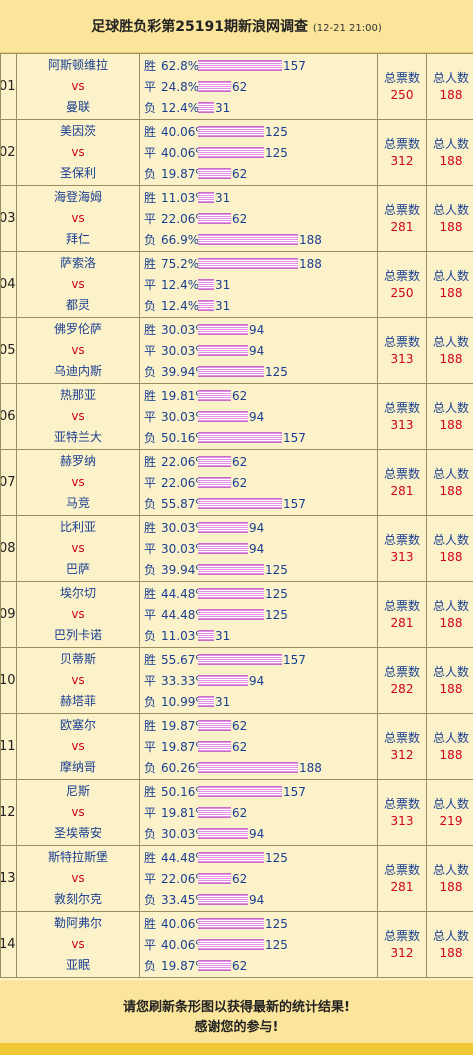  What do you see at coordinates (77, 65) in the screenshot?
I see `home-team: 阿斯顿维拉` at bounding box center [77, 65].